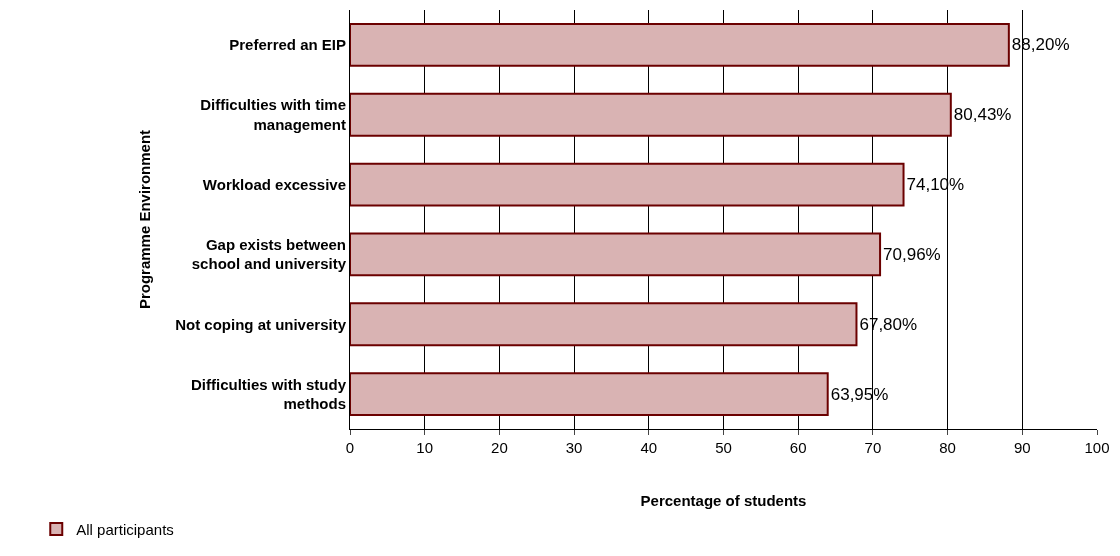  What do you see at coordinates (723, 447) in the screenshot?
I see `x-tick-label: 50` at bounding box center [723, 447].